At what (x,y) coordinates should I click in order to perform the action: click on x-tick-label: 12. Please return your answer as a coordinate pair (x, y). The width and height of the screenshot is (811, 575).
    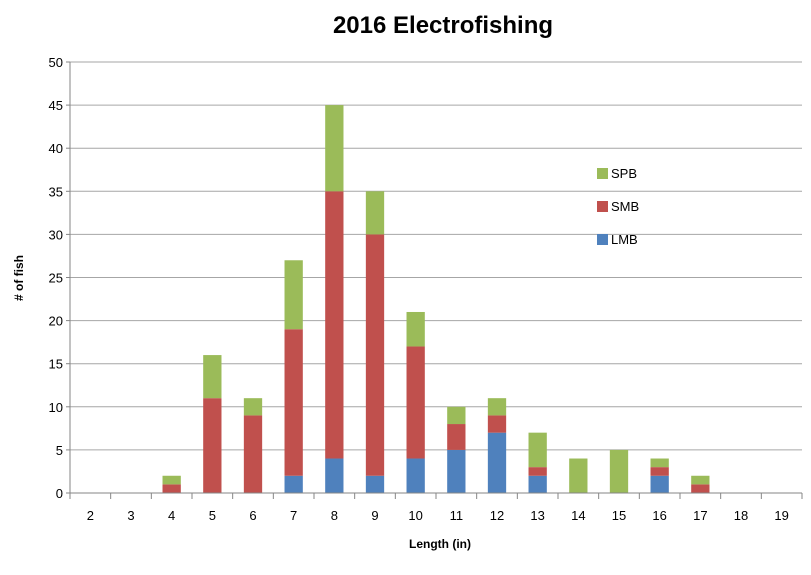
    Looking at the image, I should click on (497, 515).